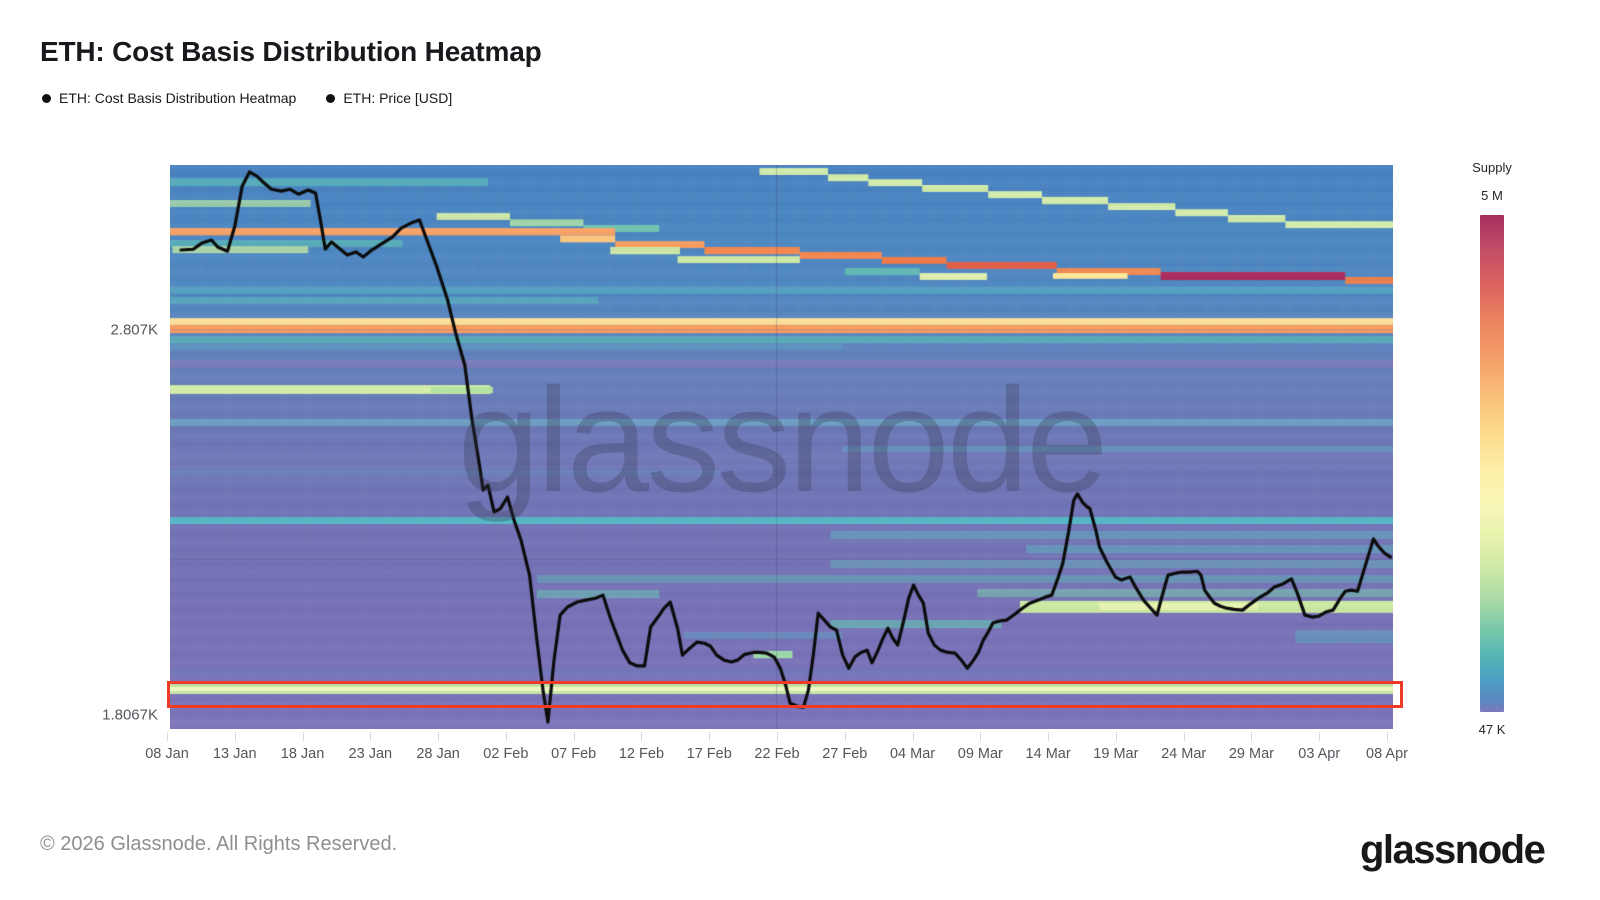  Describe the element at coordinates (438, 754) in the screenshot. I see `x-tick-label: 28 Jan` at that location.